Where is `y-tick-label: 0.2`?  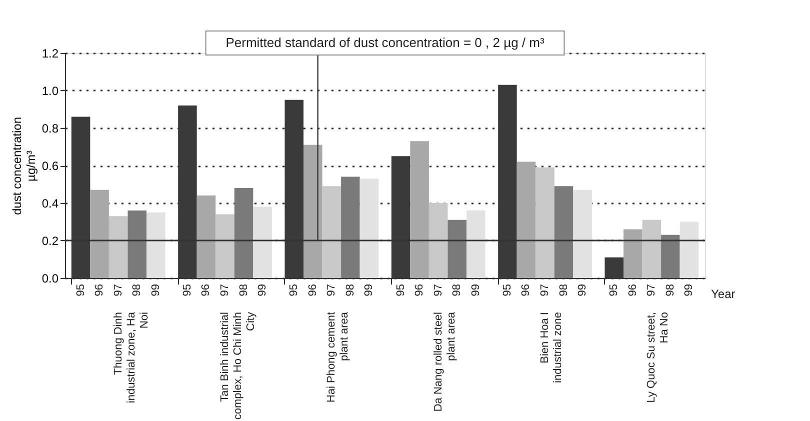 y-tick-label: 0.2 is located at coordinates (50, 241).